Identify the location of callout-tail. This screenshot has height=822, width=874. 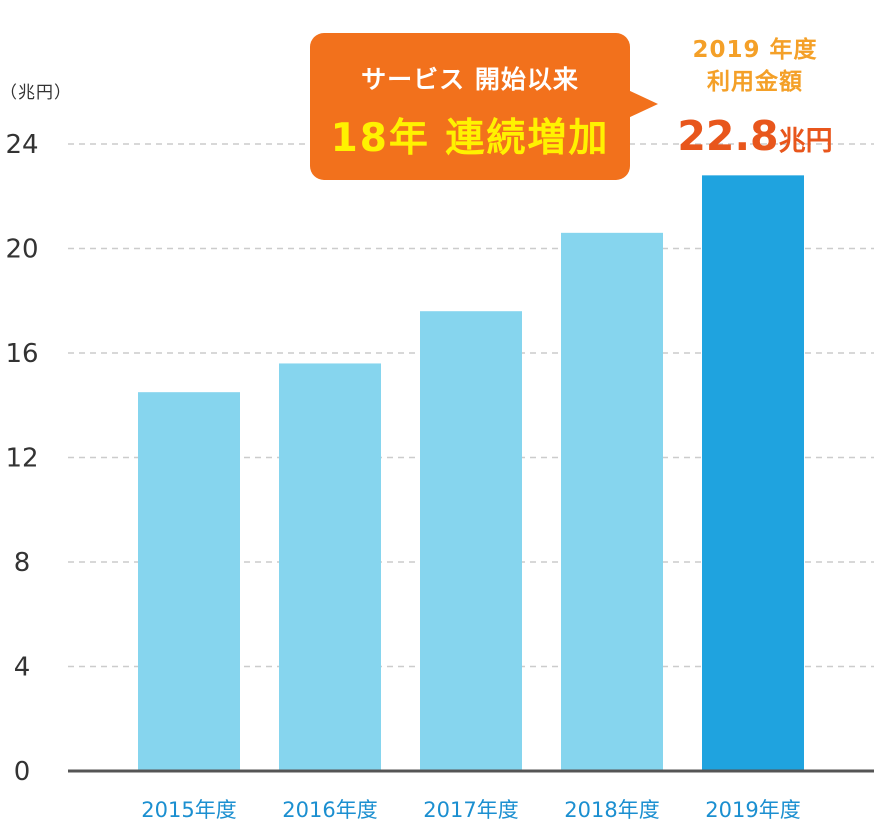
(643, 104).